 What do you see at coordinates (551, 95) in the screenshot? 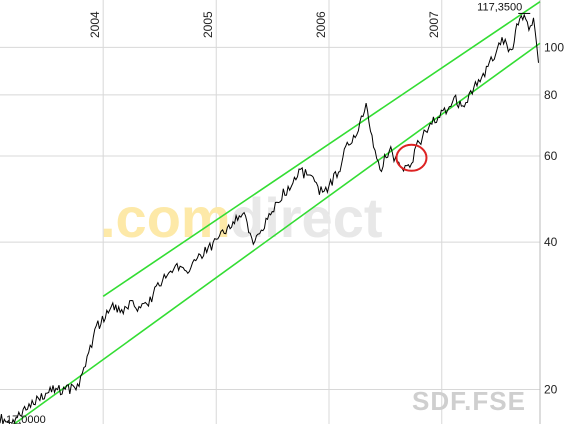
I see `y-tick-label-80: 80` at bounding box center [551, 95].